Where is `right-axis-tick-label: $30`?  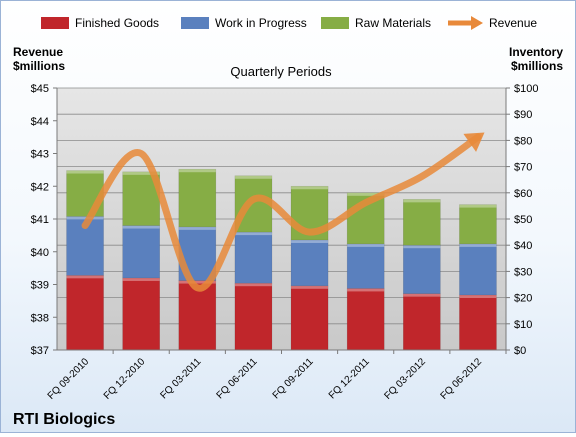
right-axis-tick-label: $30 is located at coordinates (523, 272).